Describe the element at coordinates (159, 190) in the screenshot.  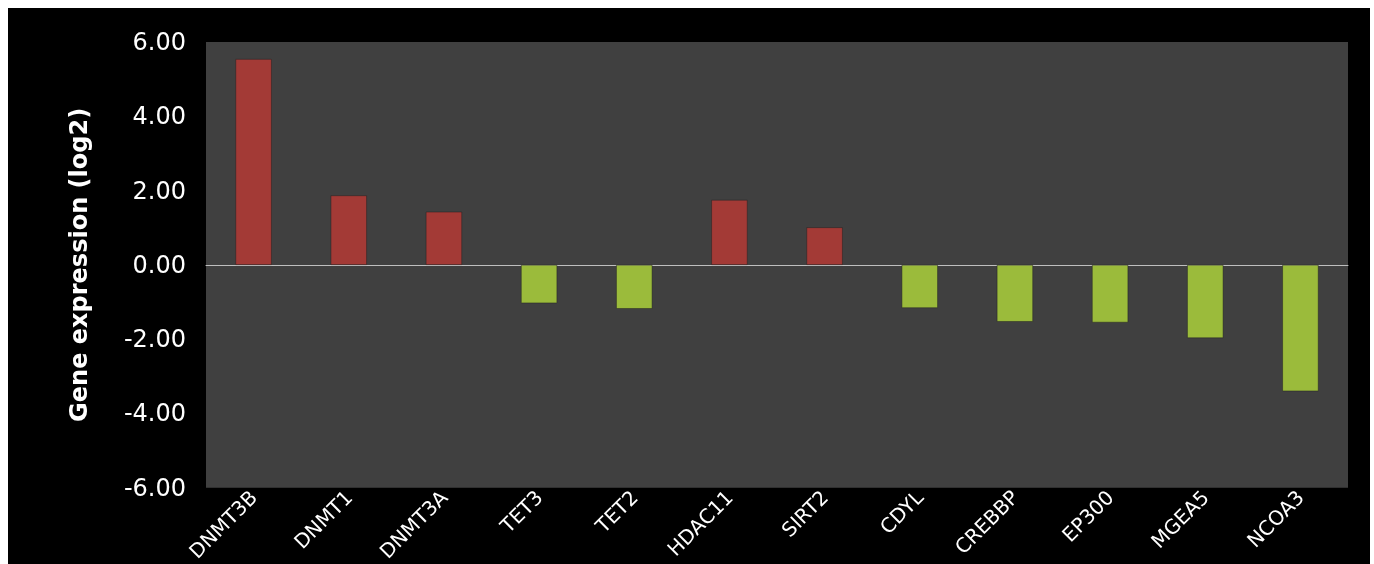
I see `y-tick-label: 2.00` at that location.